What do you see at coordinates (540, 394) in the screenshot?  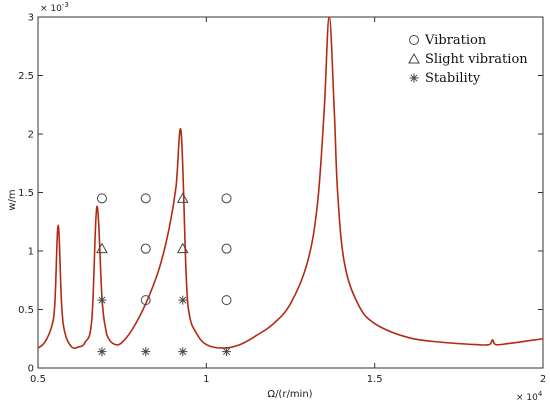 I see `x-exponent-power: 4` at bounding box center [540, 394].